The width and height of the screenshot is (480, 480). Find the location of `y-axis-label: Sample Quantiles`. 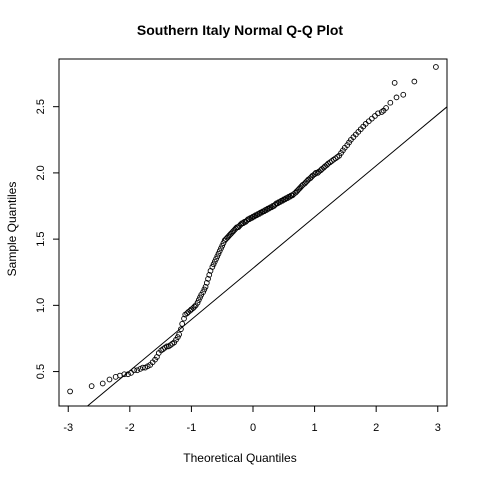

y-axis-label: Sample Quantiles is located at coordinates (12, 229).